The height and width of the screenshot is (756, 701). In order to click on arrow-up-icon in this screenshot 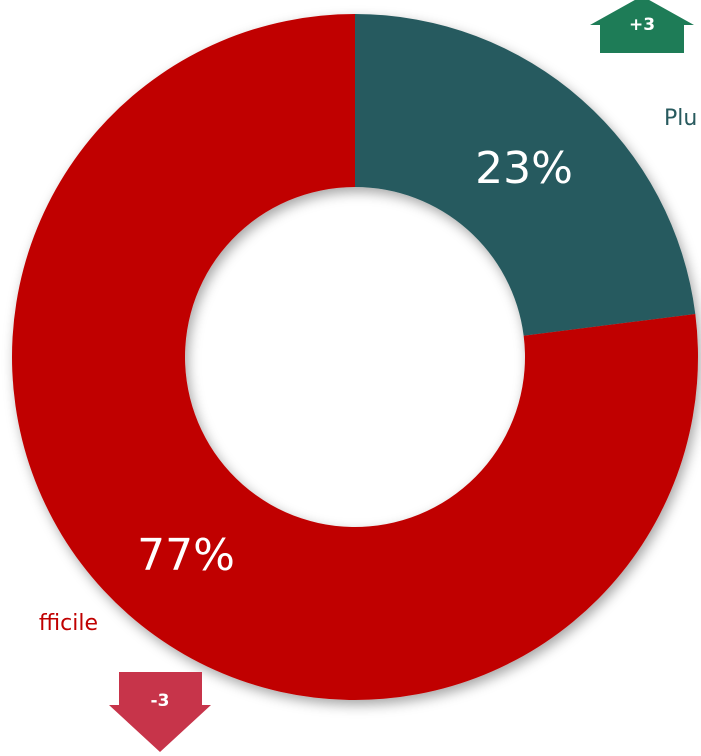, I will do `click(642, 26)`.